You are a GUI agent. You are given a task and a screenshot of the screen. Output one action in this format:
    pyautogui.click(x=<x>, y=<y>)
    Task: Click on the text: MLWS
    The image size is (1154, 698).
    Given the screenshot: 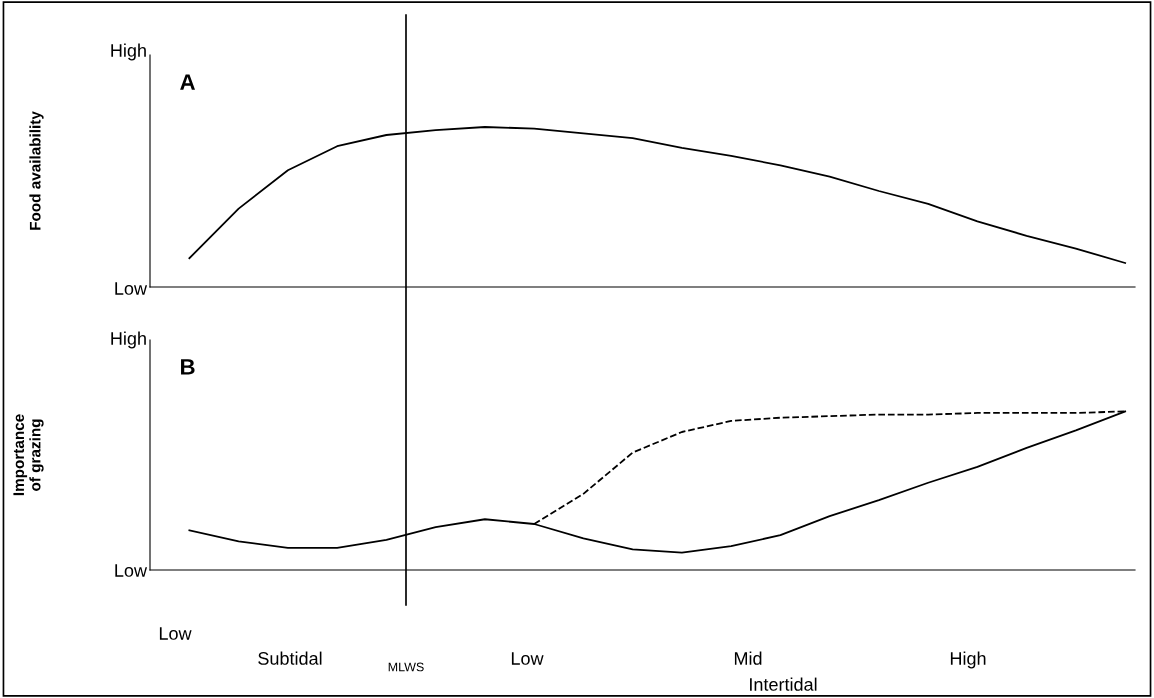 What is the action you would take?
    pyautogui.click(x=406, y=667)
    